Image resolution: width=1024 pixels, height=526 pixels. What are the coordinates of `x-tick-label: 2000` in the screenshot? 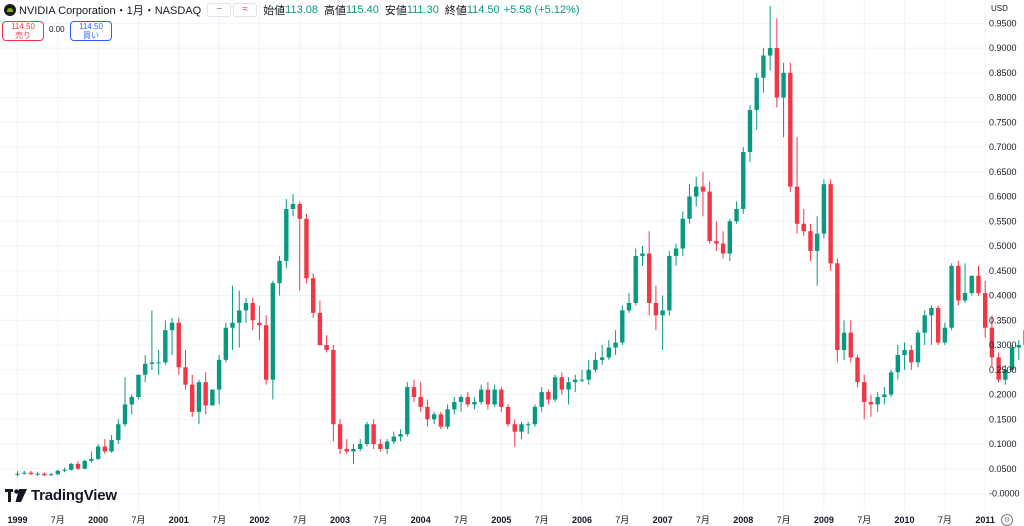 It's located at (98, 520).